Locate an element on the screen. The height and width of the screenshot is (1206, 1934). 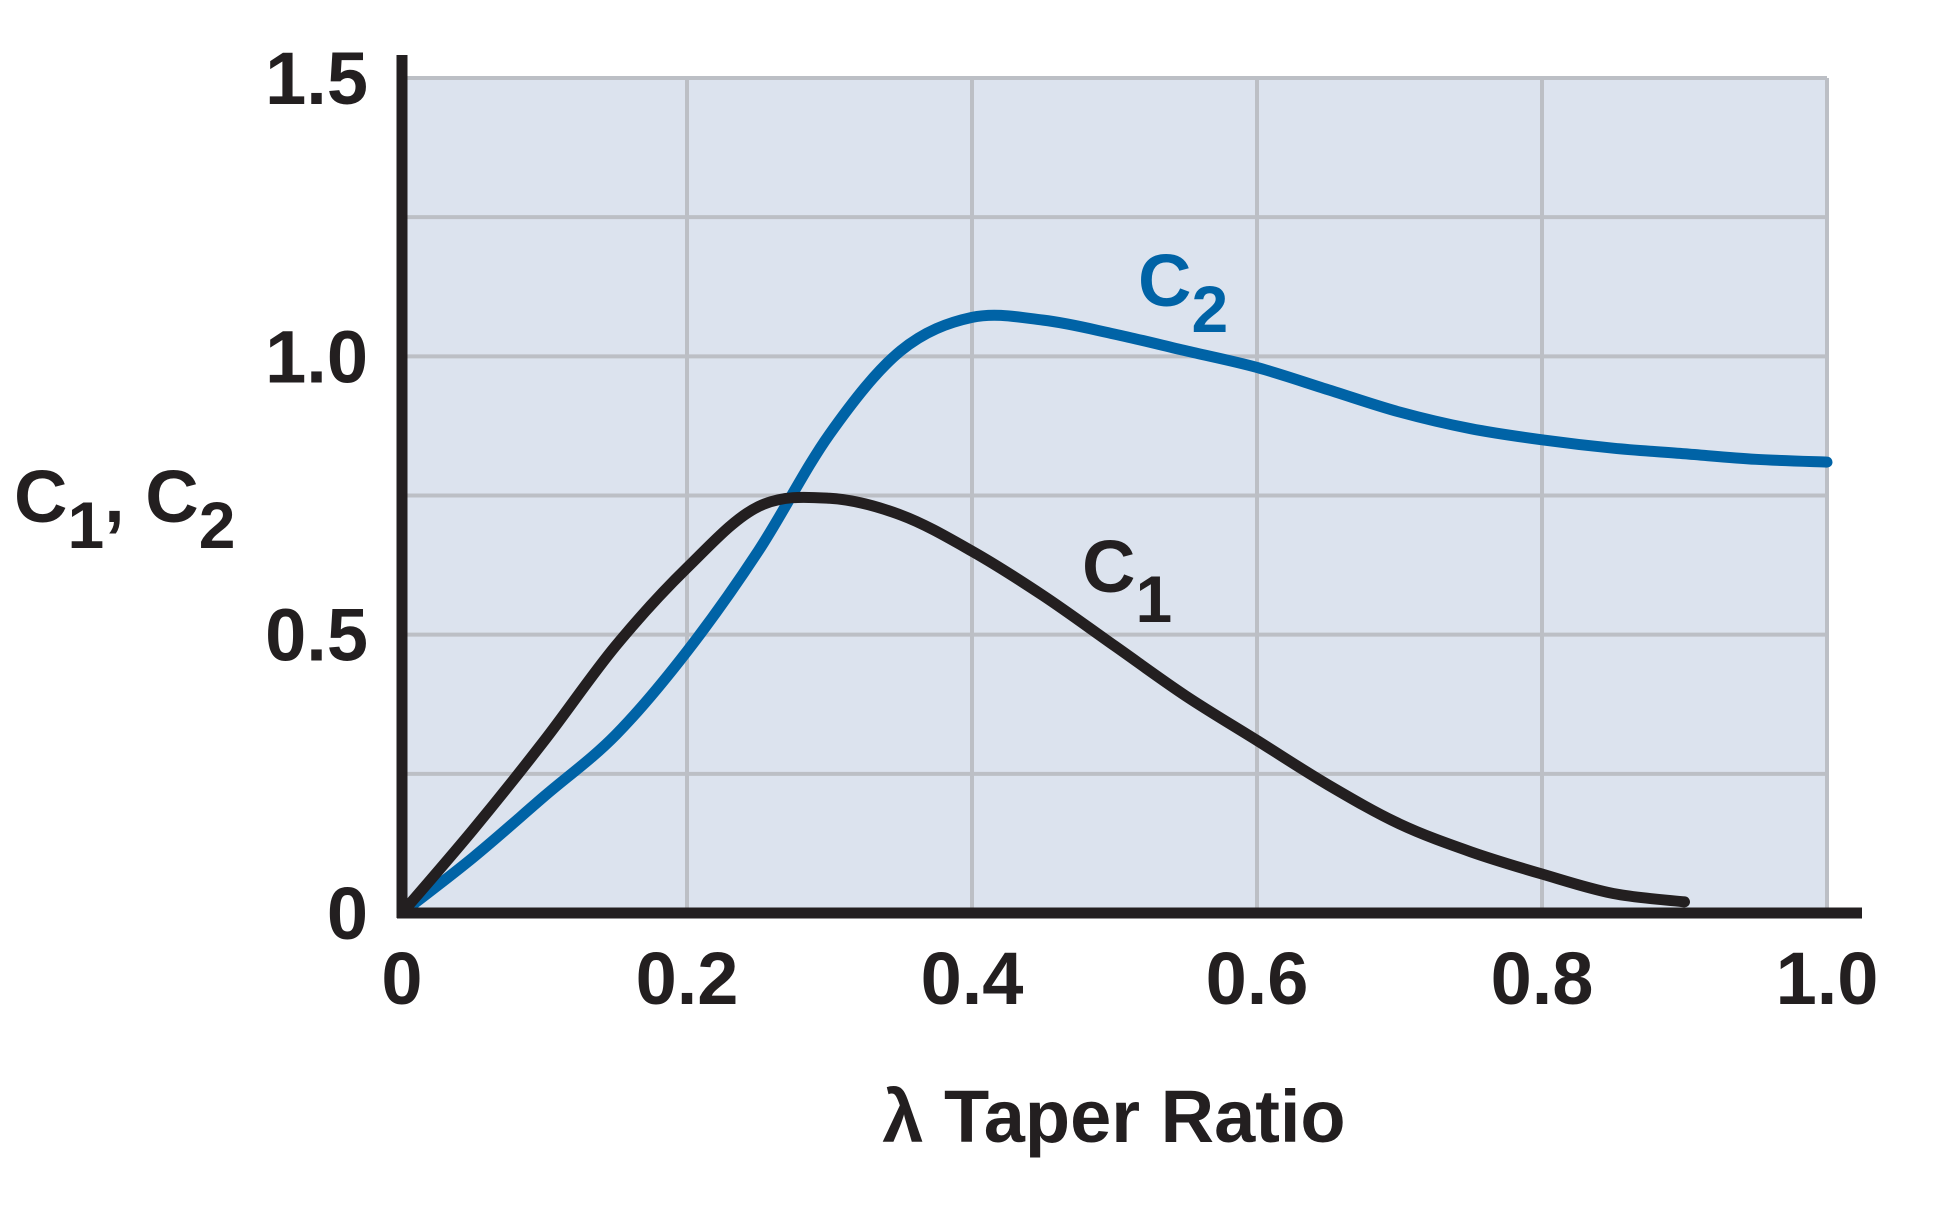
series-labels: C2 C1 is located at coordinates (1155, 437).